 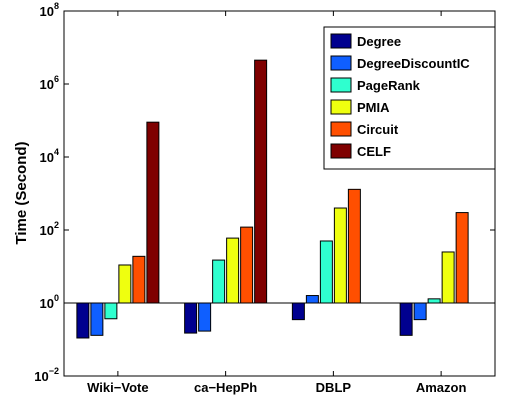 What do you see at coordinates (219, 281) in the screenshot?
I see `bar-pagerank-ca-hepph` at bounding box center [219, 281].